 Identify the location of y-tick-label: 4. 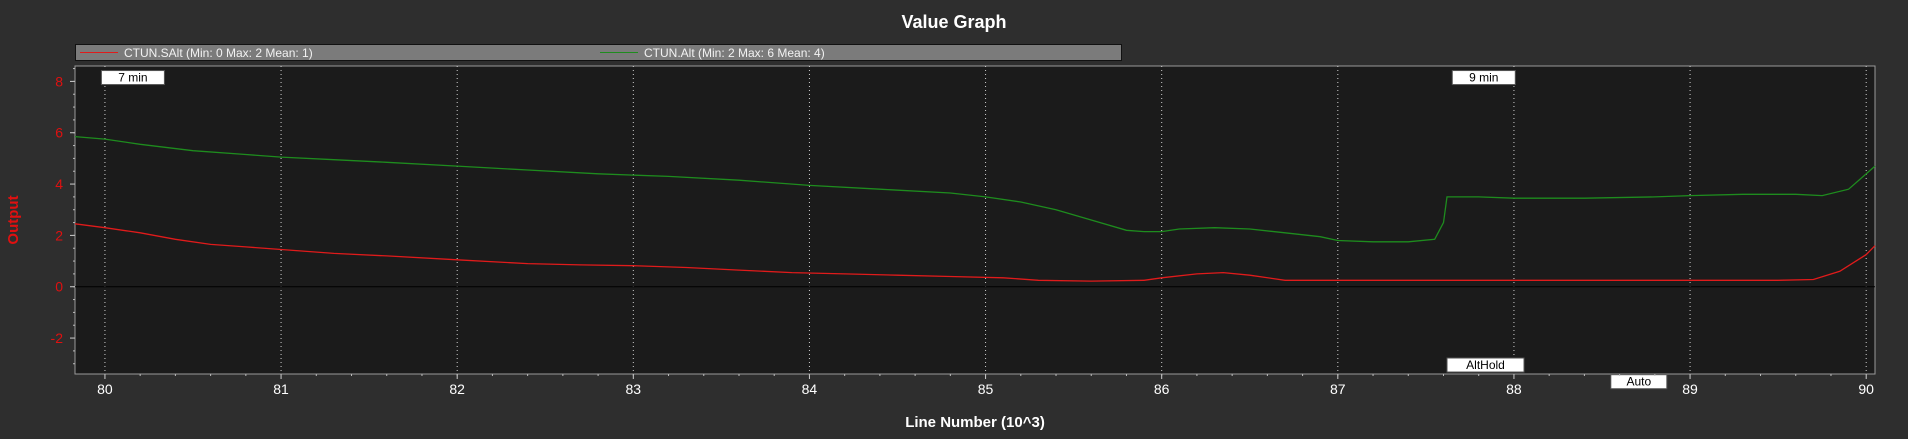
(59, 184).